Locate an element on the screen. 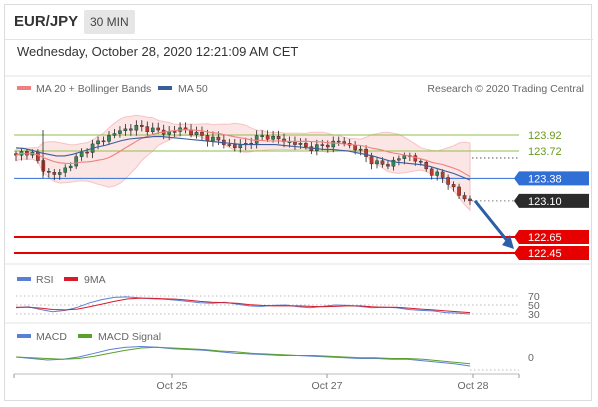 This screenshot has width=598, height=407. ma20-line is located at coordinates (243, 153).